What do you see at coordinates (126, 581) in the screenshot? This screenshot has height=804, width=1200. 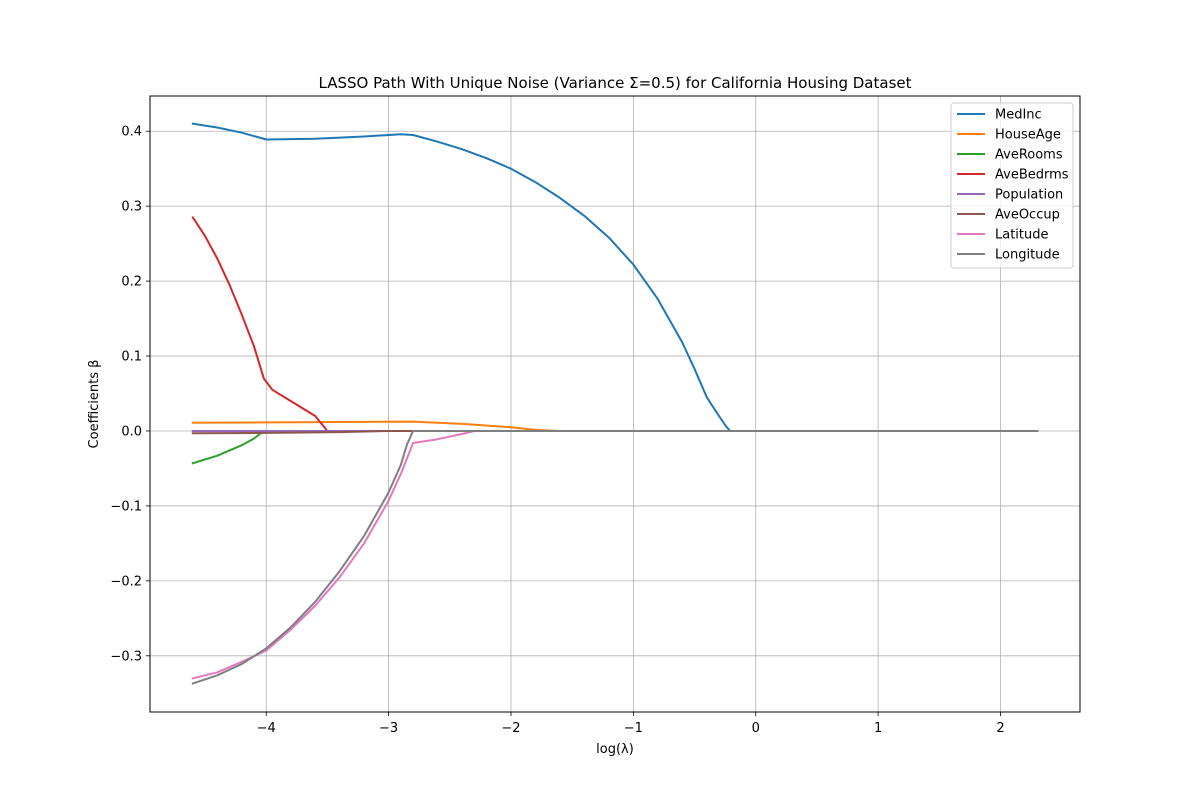 I see `y-tick-label: −0.2` at bounding box center [126, 581].